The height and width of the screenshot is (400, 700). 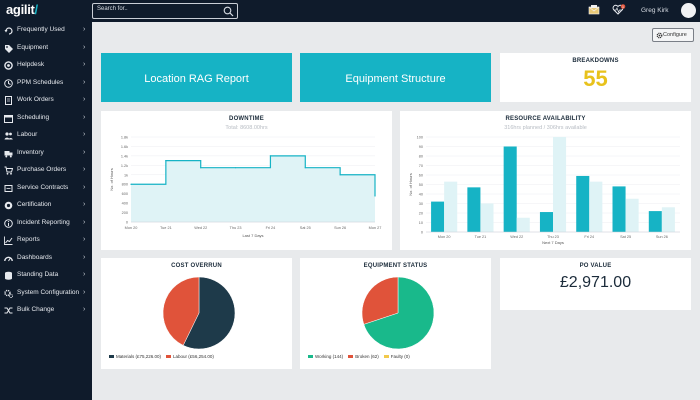 What do you see at coordinates (28, 239) in the screenshot?
I see `sidebar-item-label: Reports` at bounding box center [28, 239].